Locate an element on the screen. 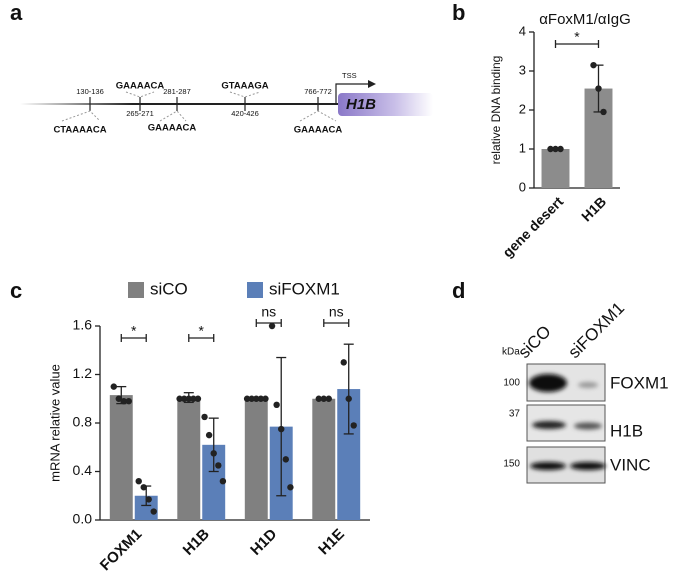 Image resolution: width=675 pixels, height=581 pixels. protein-label: FOXM1 is located at coordinates (639, 382).